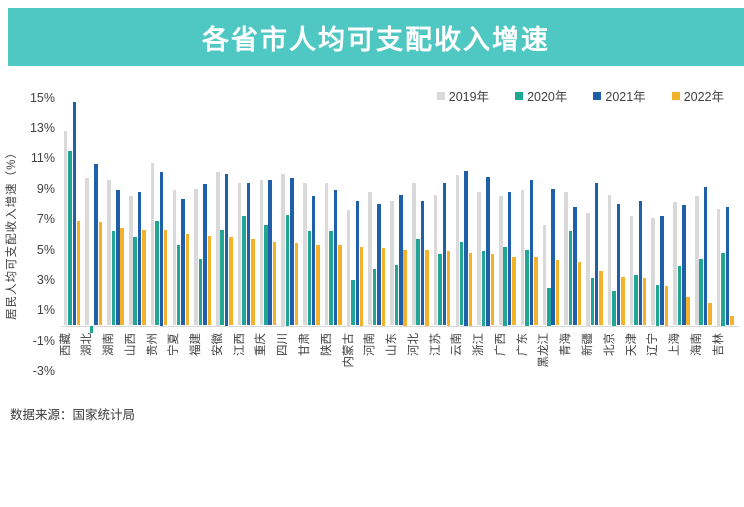  Describe the element at coordinates (187, 280) in the screenshot. I see `bar-2022年-宁夏` at that location.